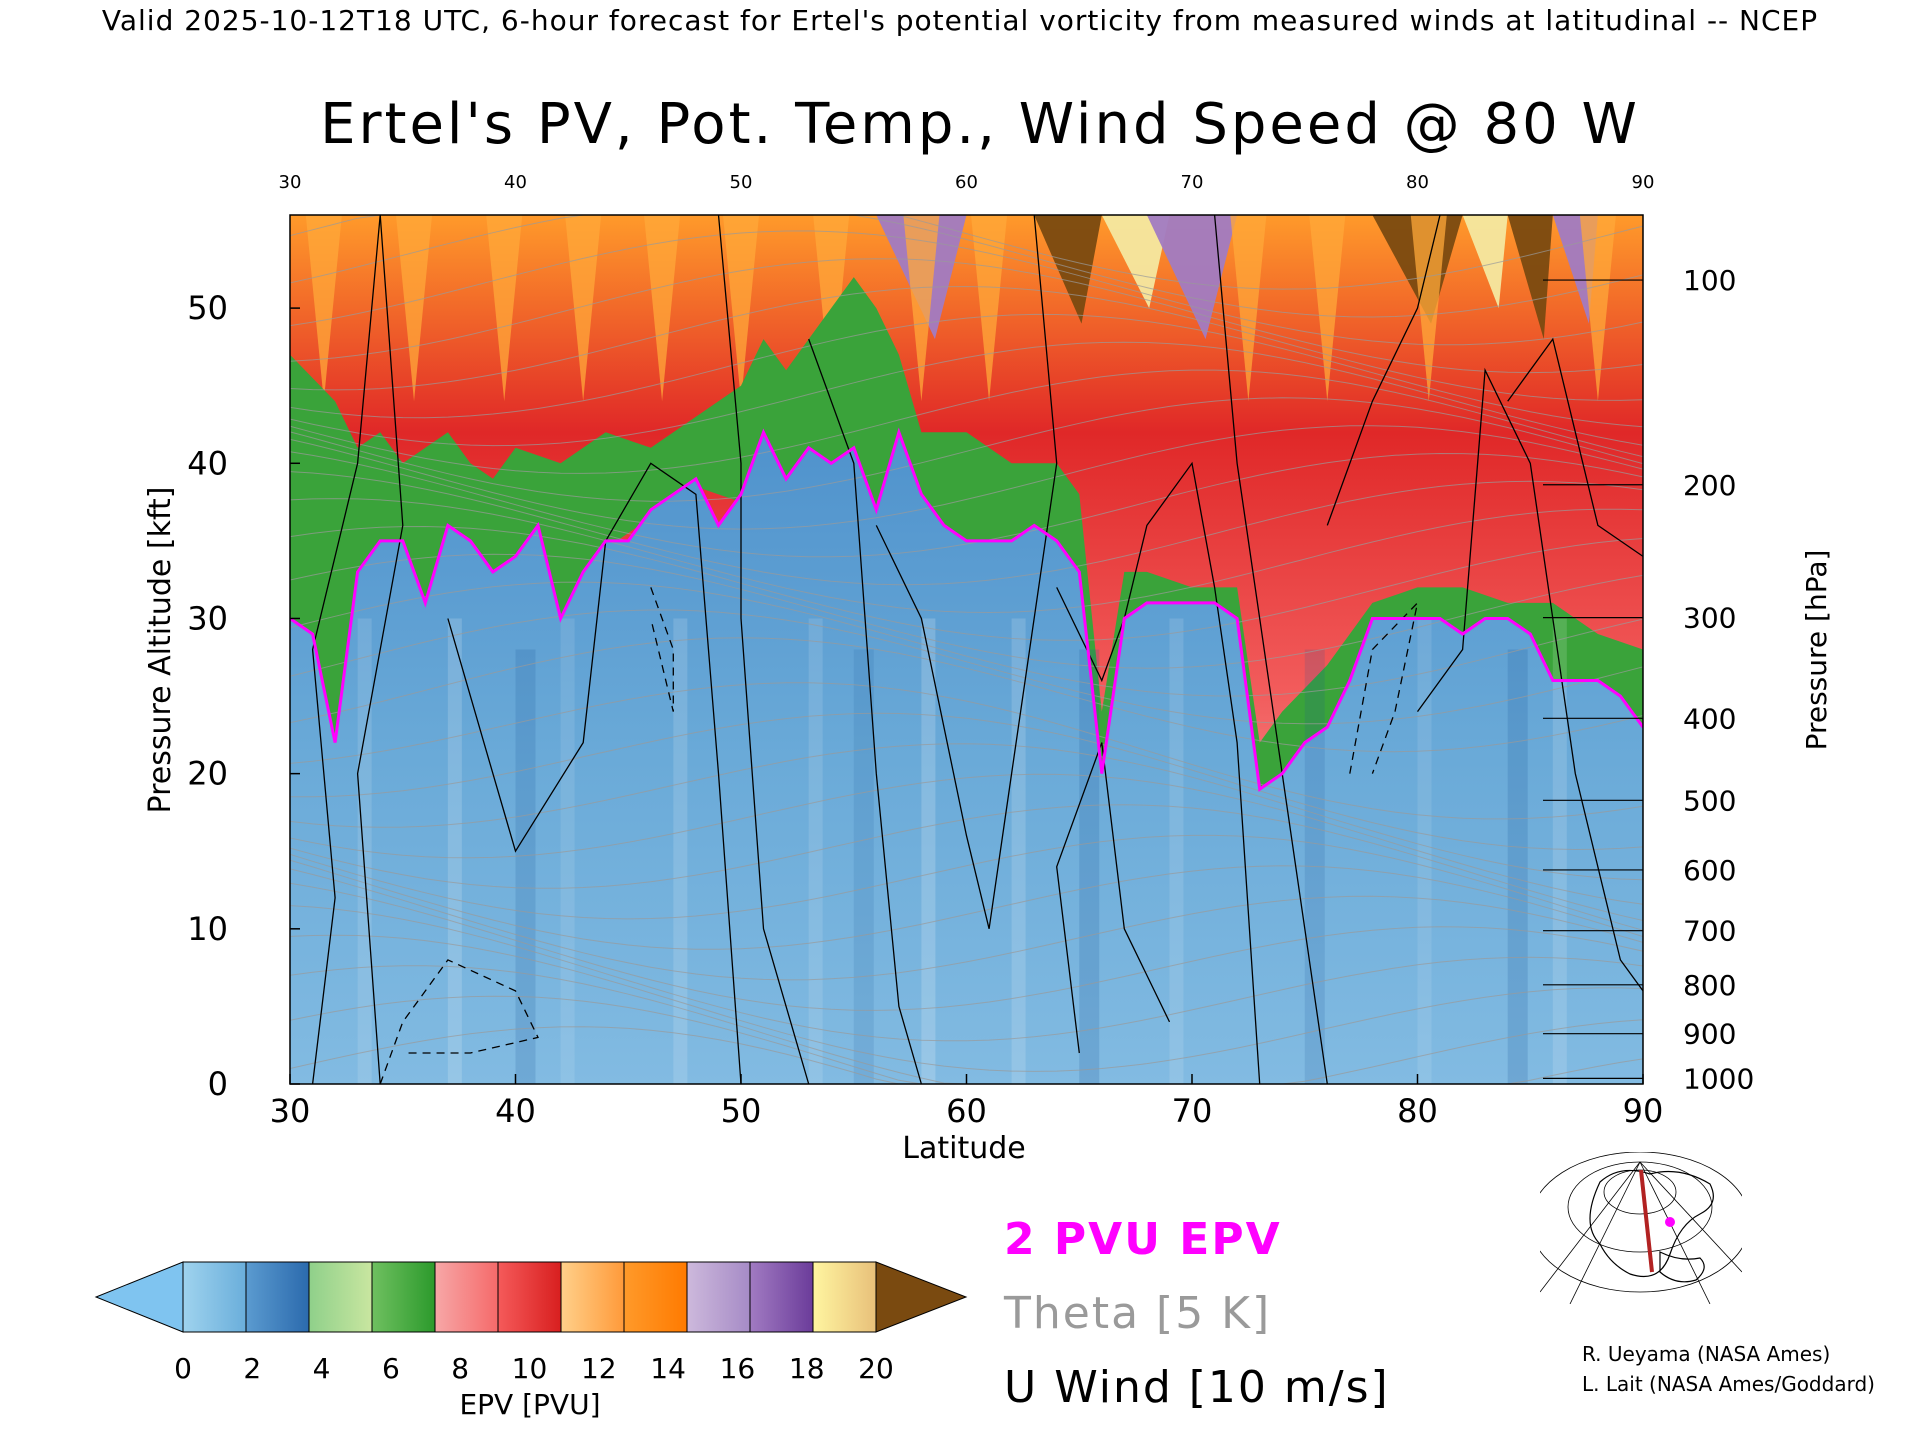  I want to click on x-tick-label: 60, so click(966, 1111).